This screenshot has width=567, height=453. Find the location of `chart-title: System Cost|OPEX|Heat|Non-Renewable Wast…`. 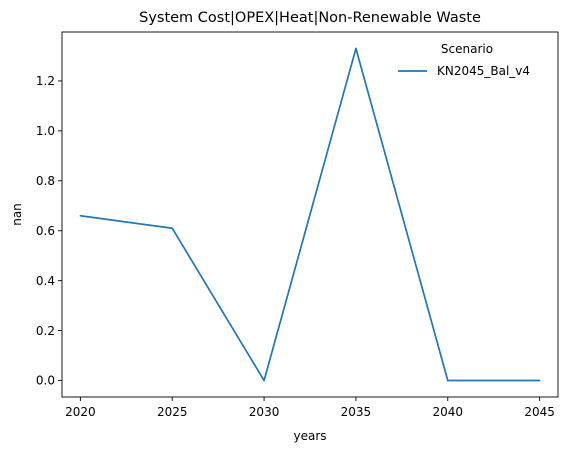

chart-title: System Cost|OPEX|Heat|Non-Renewable Wast… is located at coordinates (310, 18).